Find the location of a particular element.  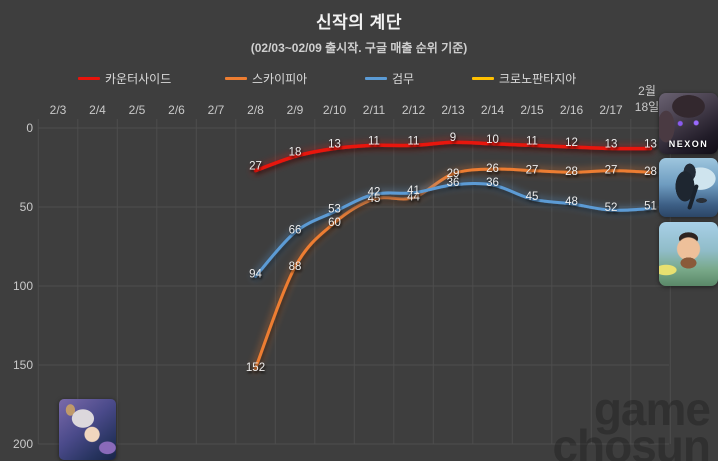

gamechosun-watermark: game chosun is located at coordinates (631, 422).